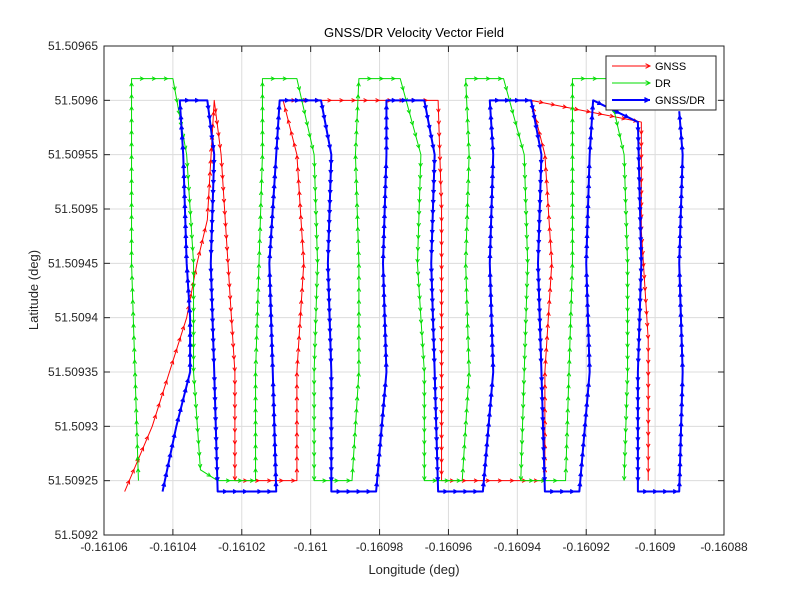  What do you see at coordinates (73, 481) in the screenshot?
I see `y-tick-label: 51.50925` at bounding box center [73, 481].